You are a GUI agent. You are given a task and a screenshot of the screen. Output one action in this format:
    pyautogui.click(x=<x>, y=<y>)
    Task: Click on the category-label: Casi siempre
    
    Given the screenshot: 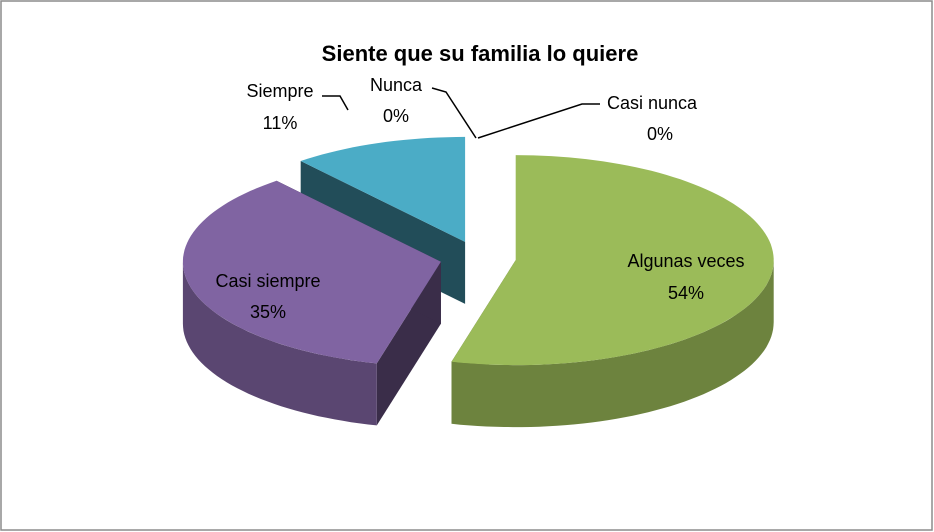 What is the action you would take?
    pyautogui.click(x=267, y=281)
    